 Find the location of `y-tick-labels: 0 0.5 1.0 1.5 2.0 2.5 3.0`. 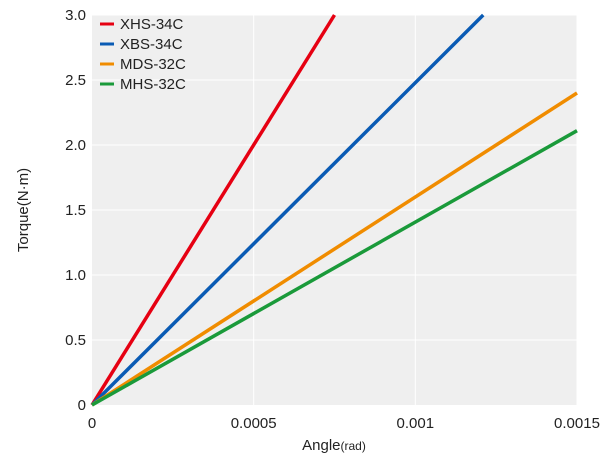

y-tick-labels: 0 0.5 1.0 1.5 2.0 2.5 3.0 is located at coordinates (75, 210).